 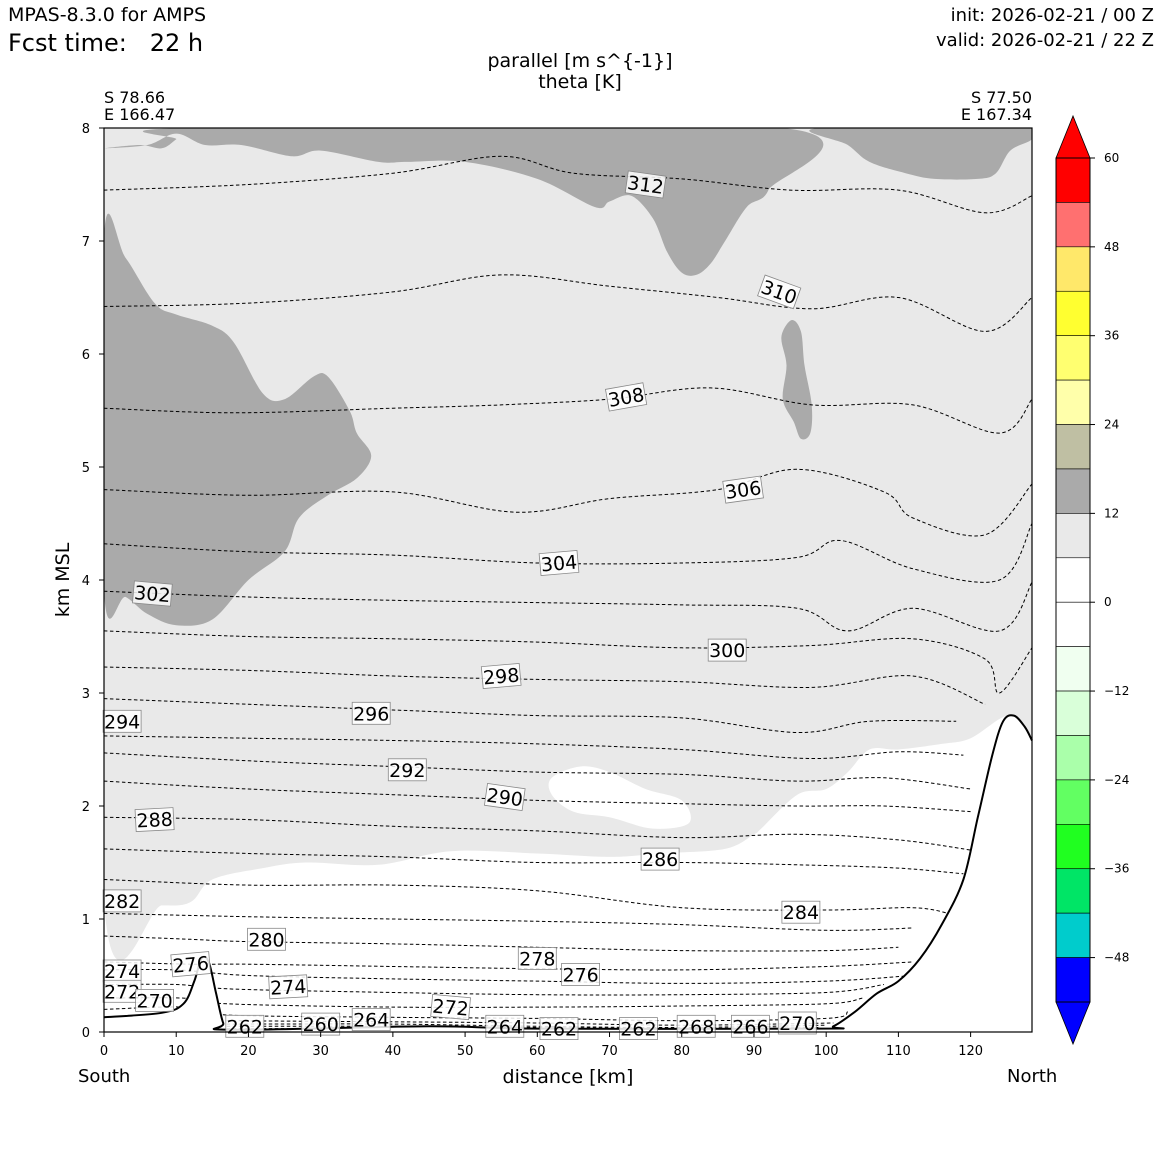 I want to click on theta-label-294: 294, so click(x=122, y=721).